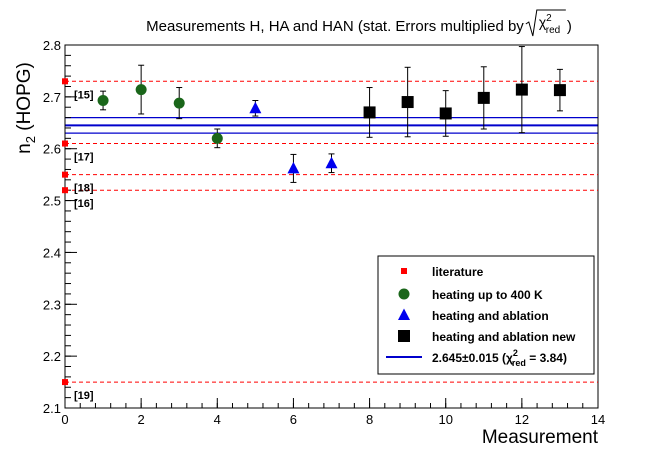 The height and width of the screenshot is (449, 664). I want to click on title-sqrt-term: χ2 red), so click(548, 23).